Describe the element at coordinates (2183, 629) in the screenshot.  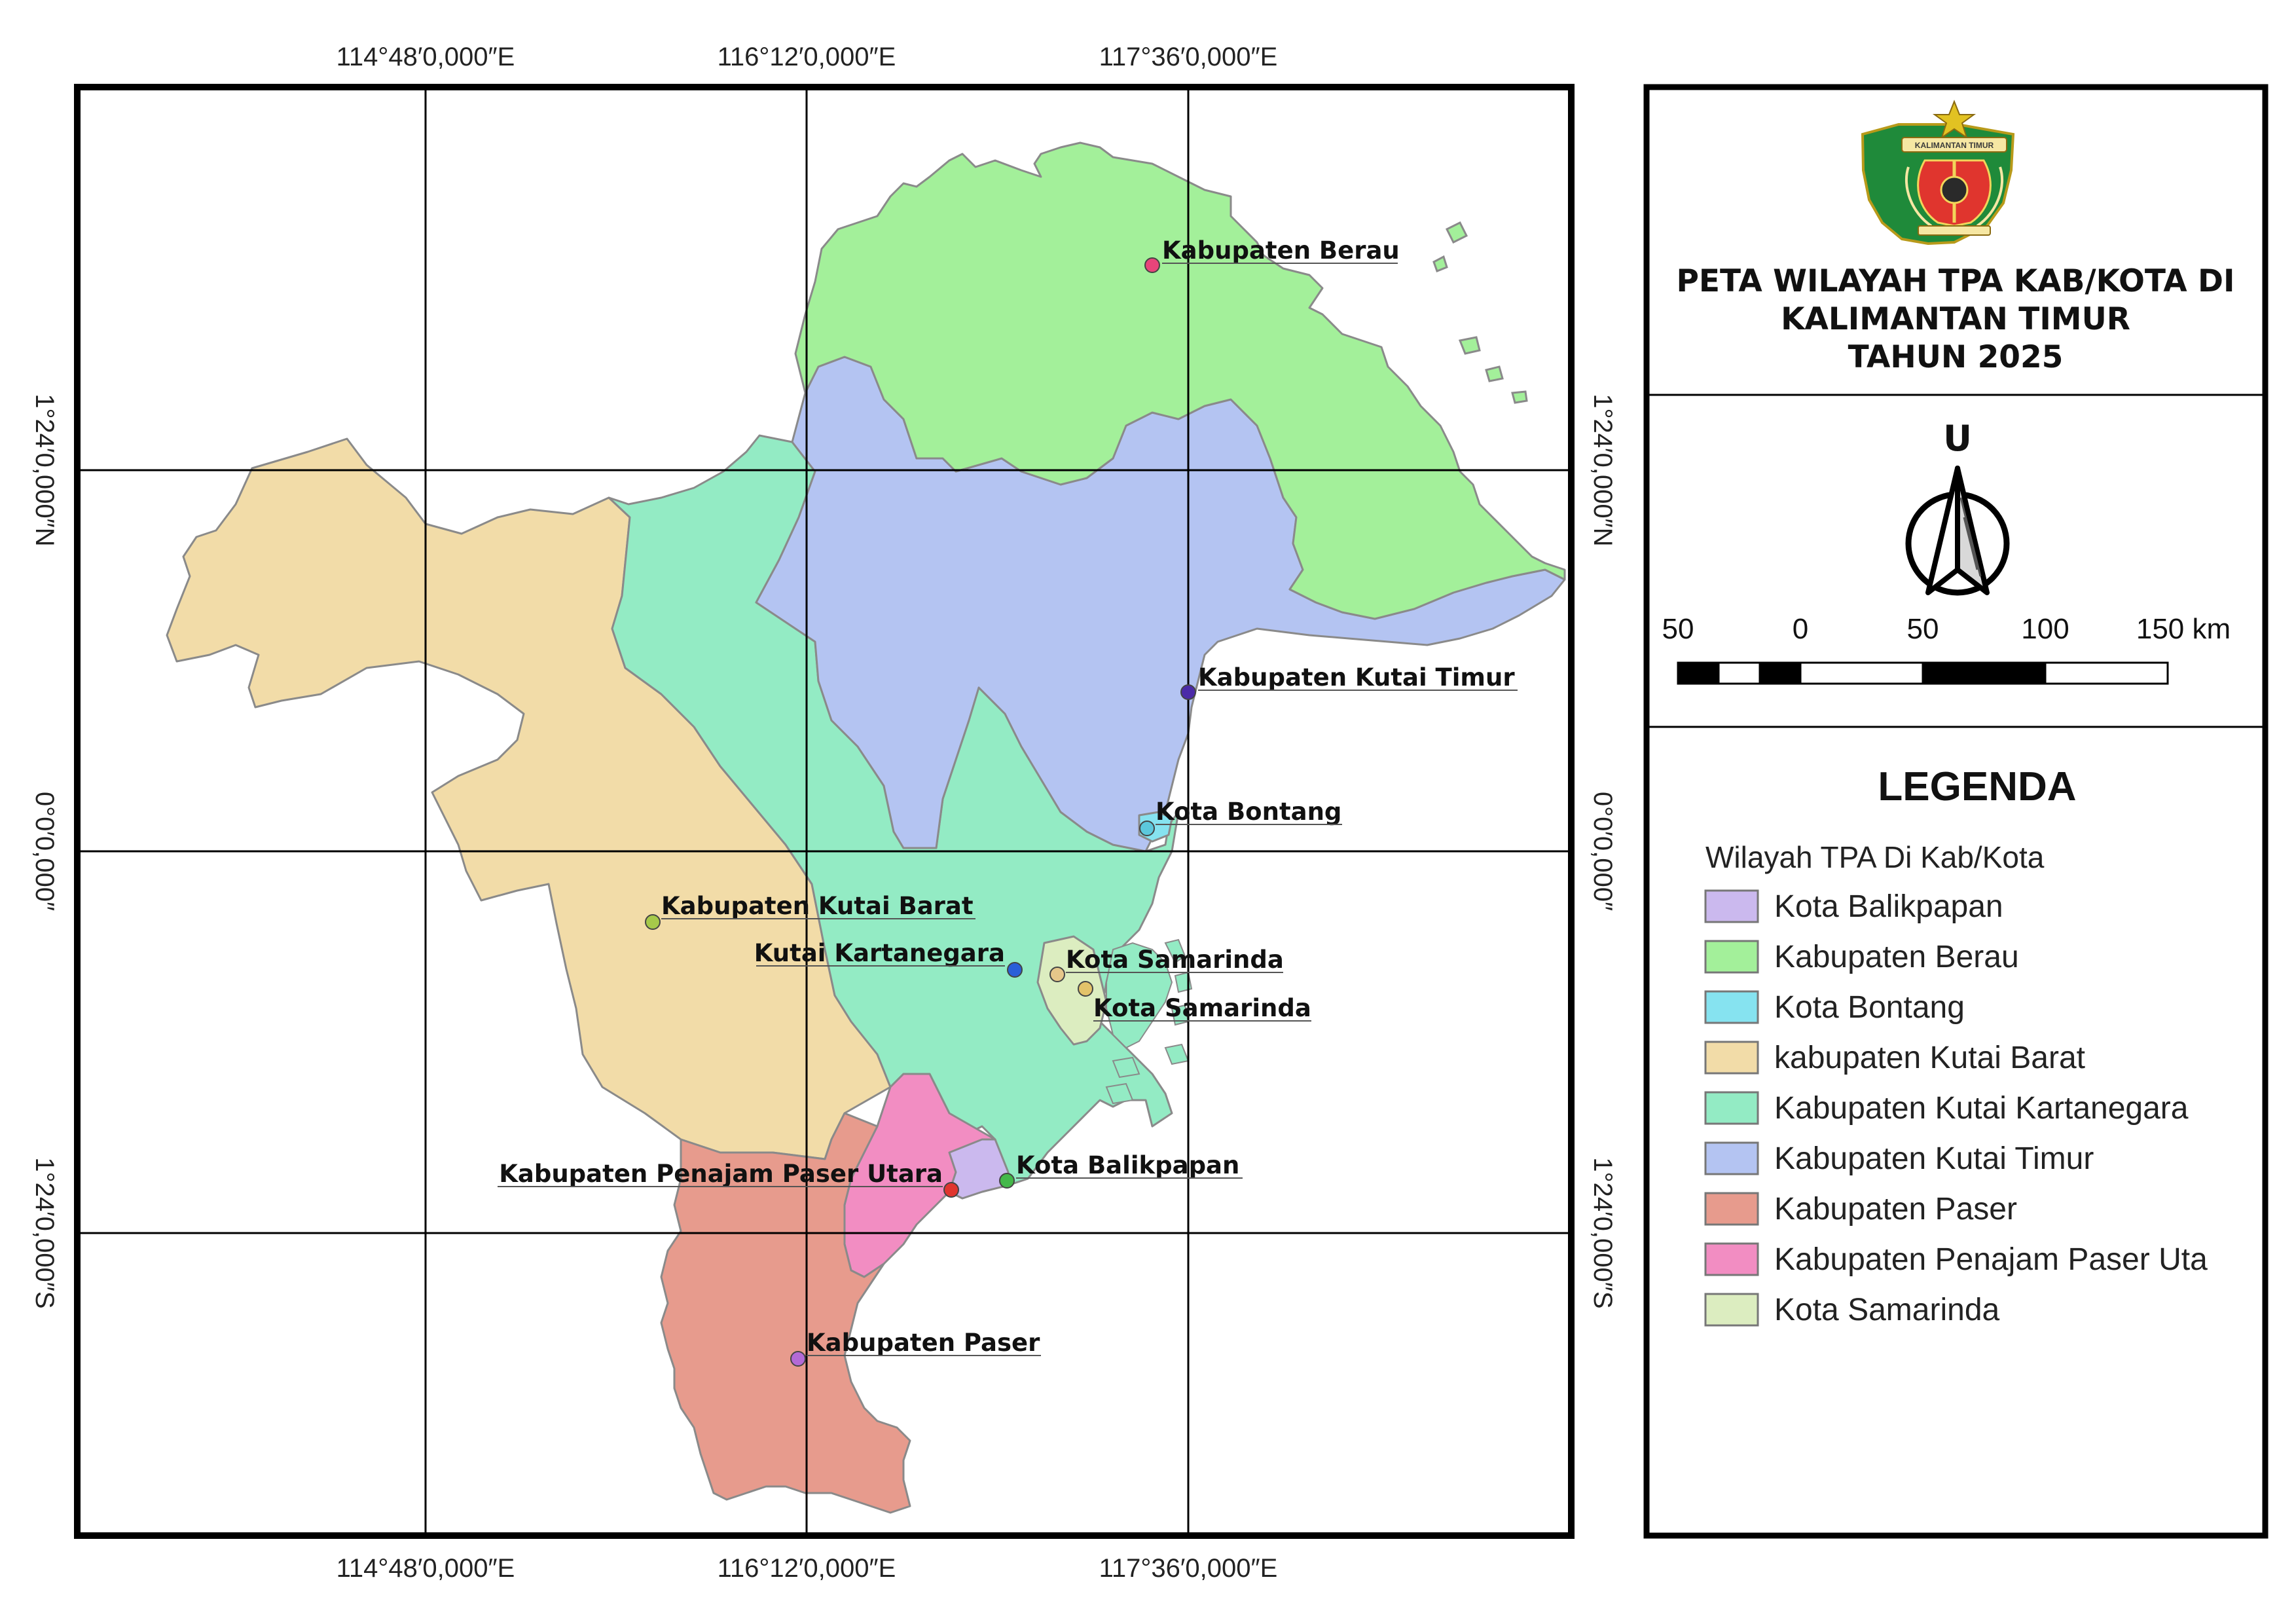
I see `scale-label: 150 km` at that location.